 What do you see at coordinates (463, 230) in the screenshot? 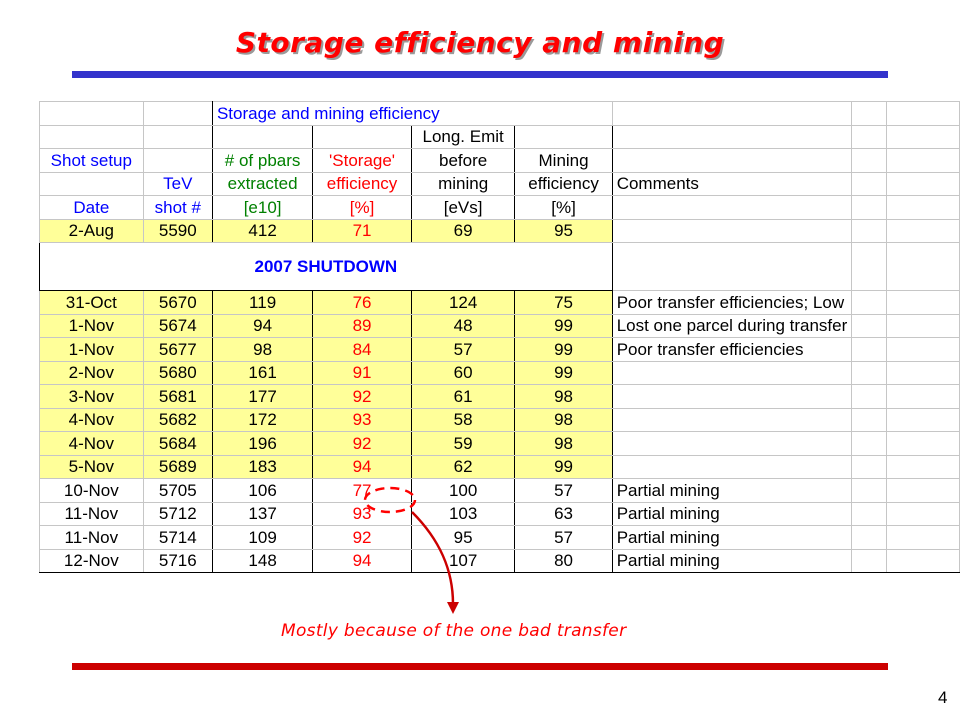
I see `emit-cell: 69` at bounding box center [463, 230].